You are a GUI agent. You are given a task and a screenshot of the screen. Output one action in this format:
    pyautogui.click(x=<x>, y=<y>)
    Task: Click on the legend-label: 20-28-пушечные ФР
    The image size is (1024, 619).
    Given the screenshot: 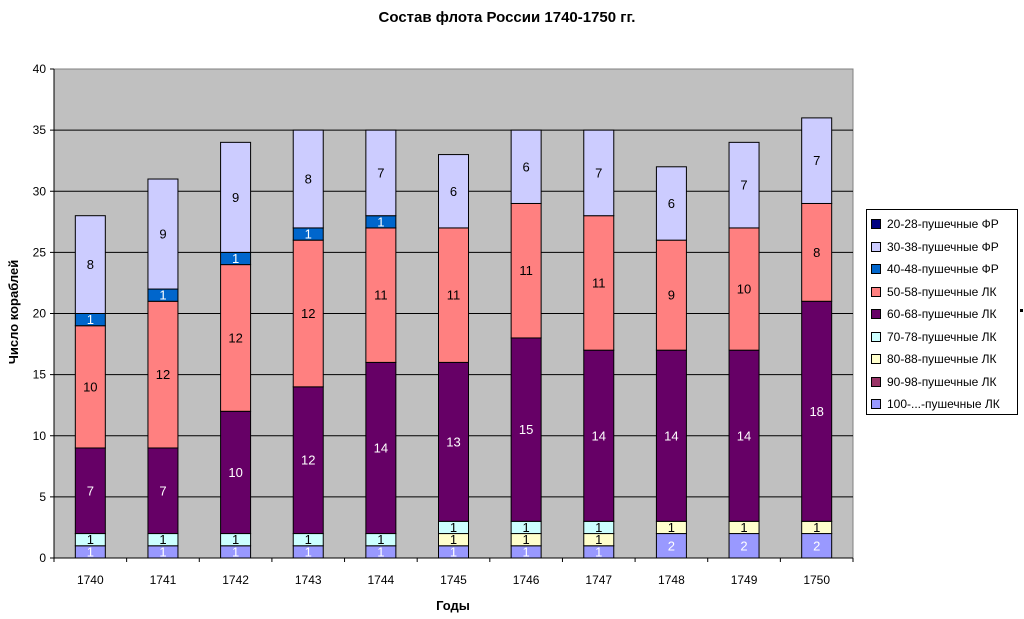 What is the action you would take?
    pyautogui.click(x=943, y=224)
    